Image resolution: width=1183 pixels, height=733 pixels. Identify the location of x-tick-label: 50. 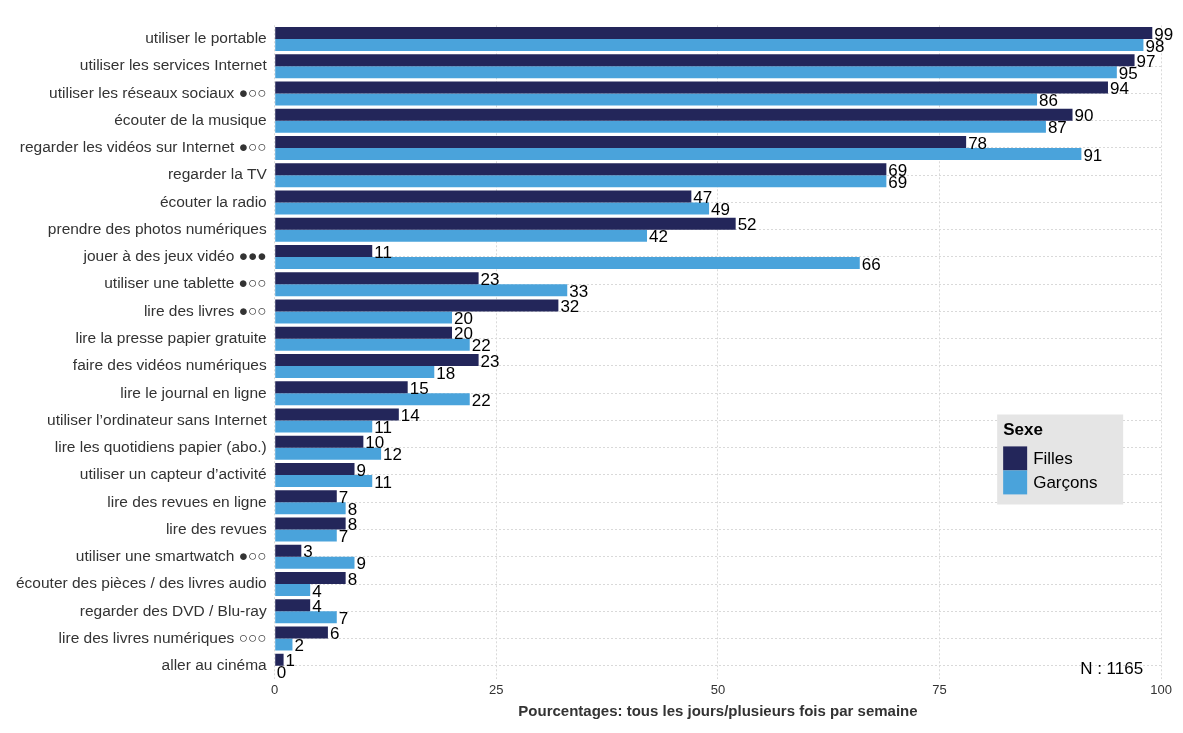
(718, 689).